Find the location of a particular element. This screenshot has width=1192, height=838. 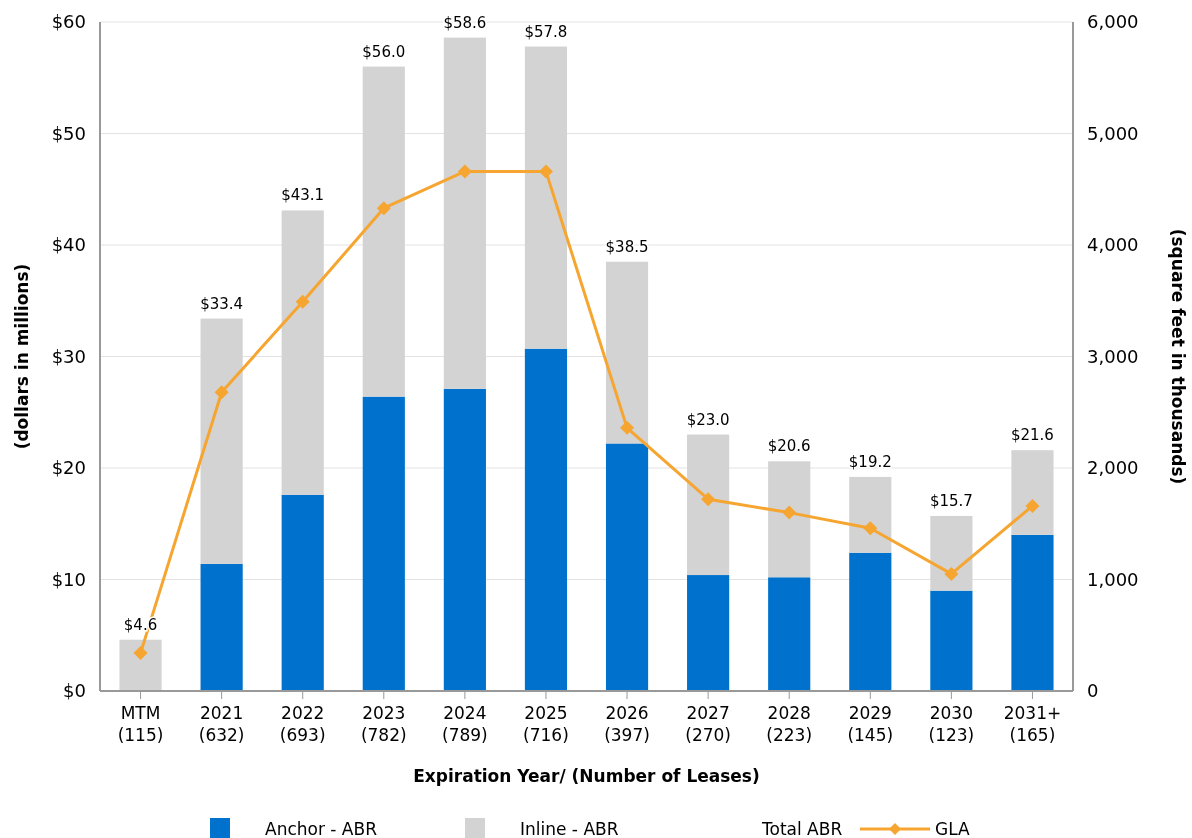

total-label: $15.7 is located at coordinates (951, 500).